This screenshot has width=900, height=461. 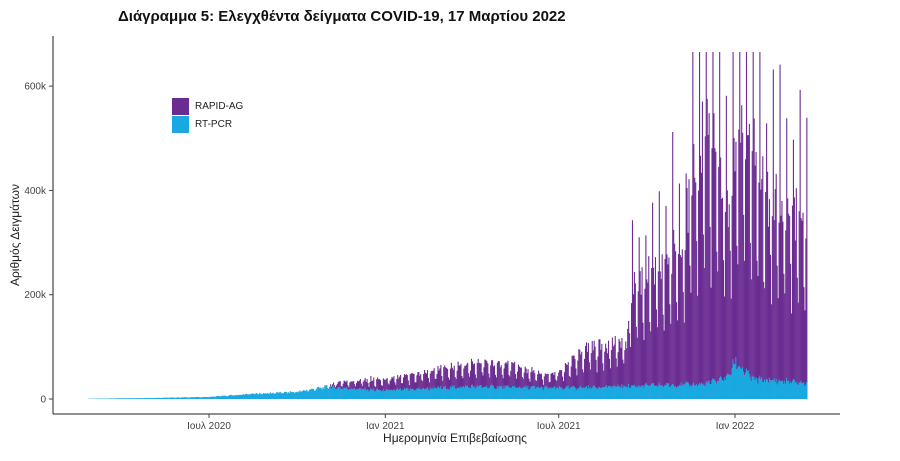 What do you see at coordinates (15, 235) in the screenshot?
I see `y-axis-label: Αριθμός Δειγμάτων` at bounding box center [15, 235].